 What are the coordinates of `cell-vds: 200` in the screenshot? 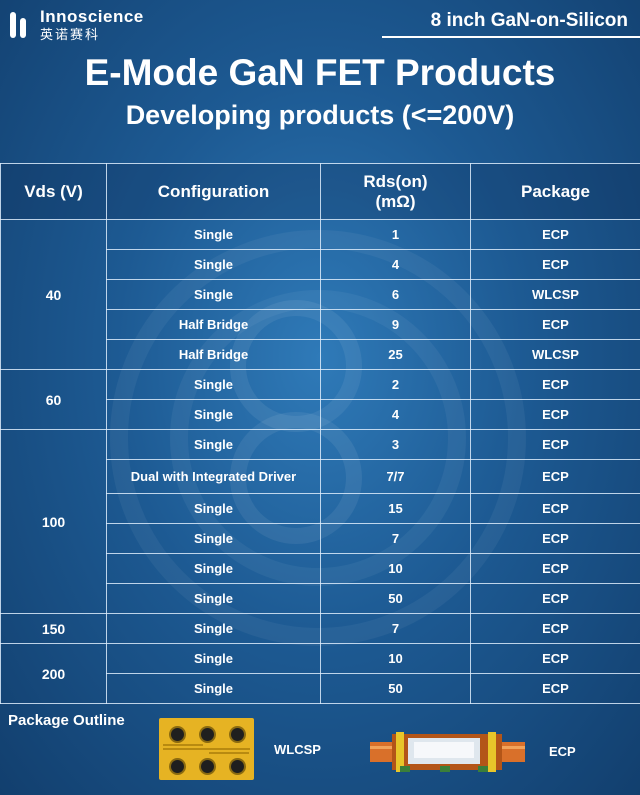 It's located at (53, 673).